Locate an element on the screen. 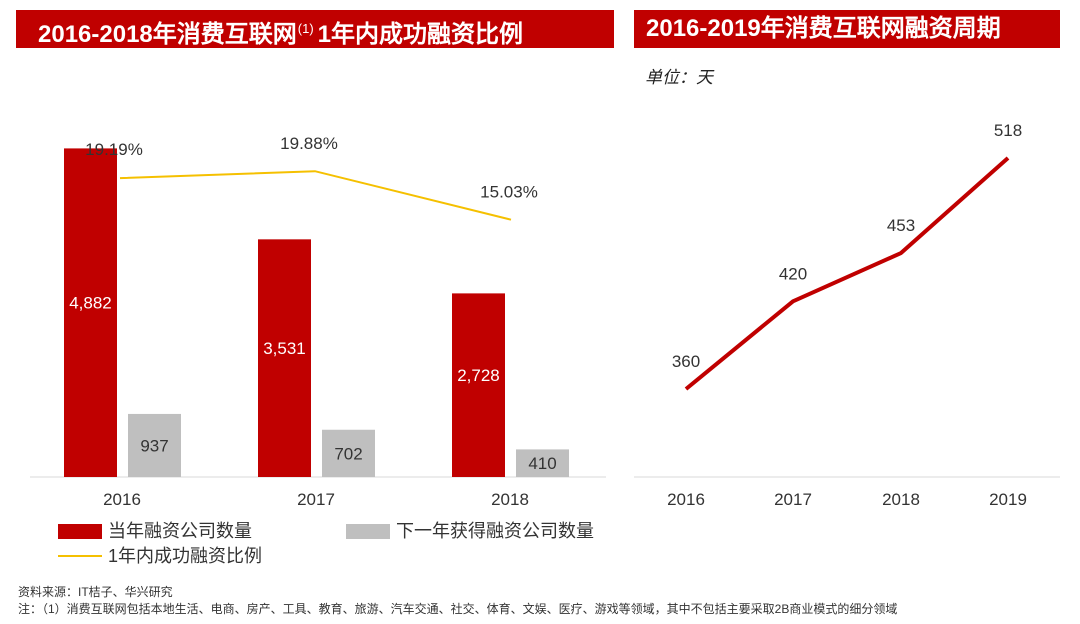 This screenshot has height=624, width=1080. right-chart-title: 2016-2019年消费互联网融资周期 is located at coordinates (847, 29).